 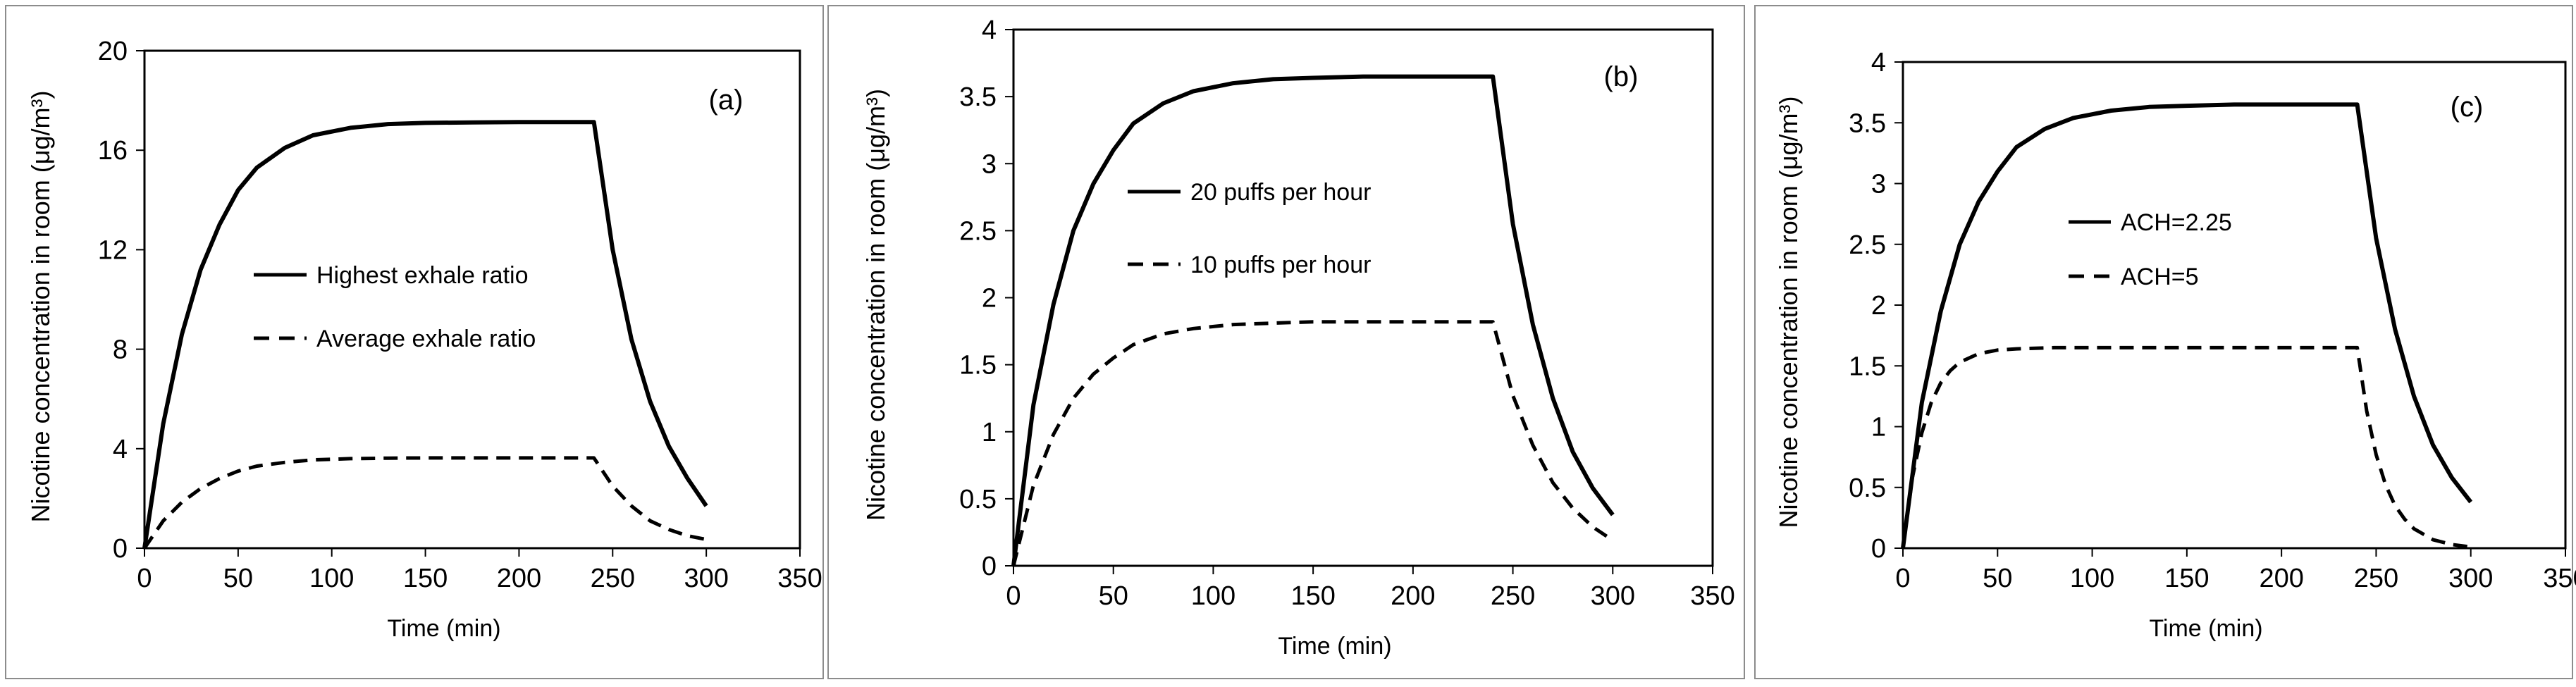 I want to click on legend-label: 20 puffs per hour, so click(x=1280, y=193).